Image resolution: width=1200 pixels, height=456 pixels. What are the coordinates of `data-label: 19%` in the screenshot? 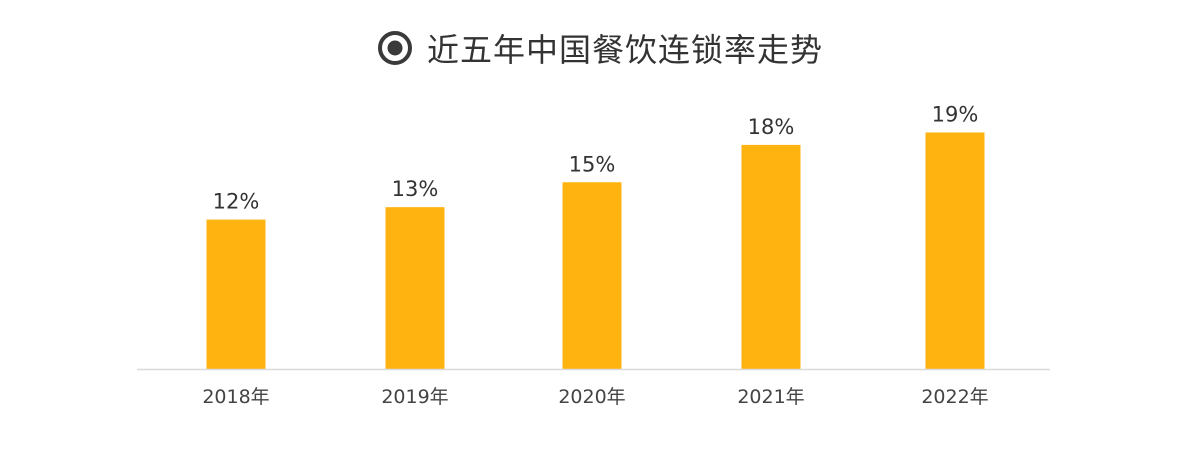 It's located at (955, 114).